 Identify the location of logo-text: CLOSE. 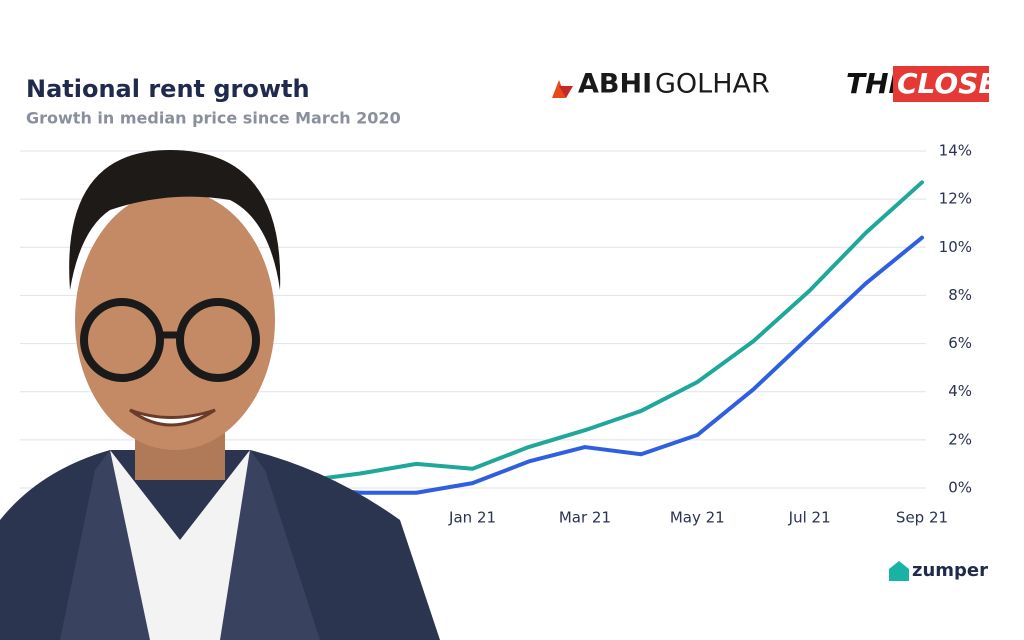
(947, 83).